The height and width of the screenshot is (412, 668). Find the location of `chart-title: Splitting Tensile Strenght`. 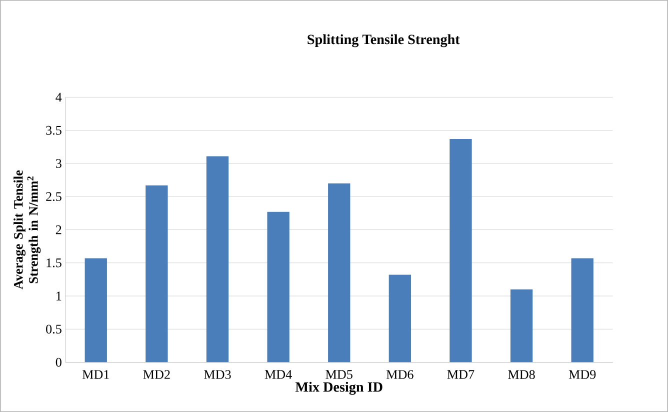

chart-title: Splitting Tensile Strenght is located at coordinates (384, 41).